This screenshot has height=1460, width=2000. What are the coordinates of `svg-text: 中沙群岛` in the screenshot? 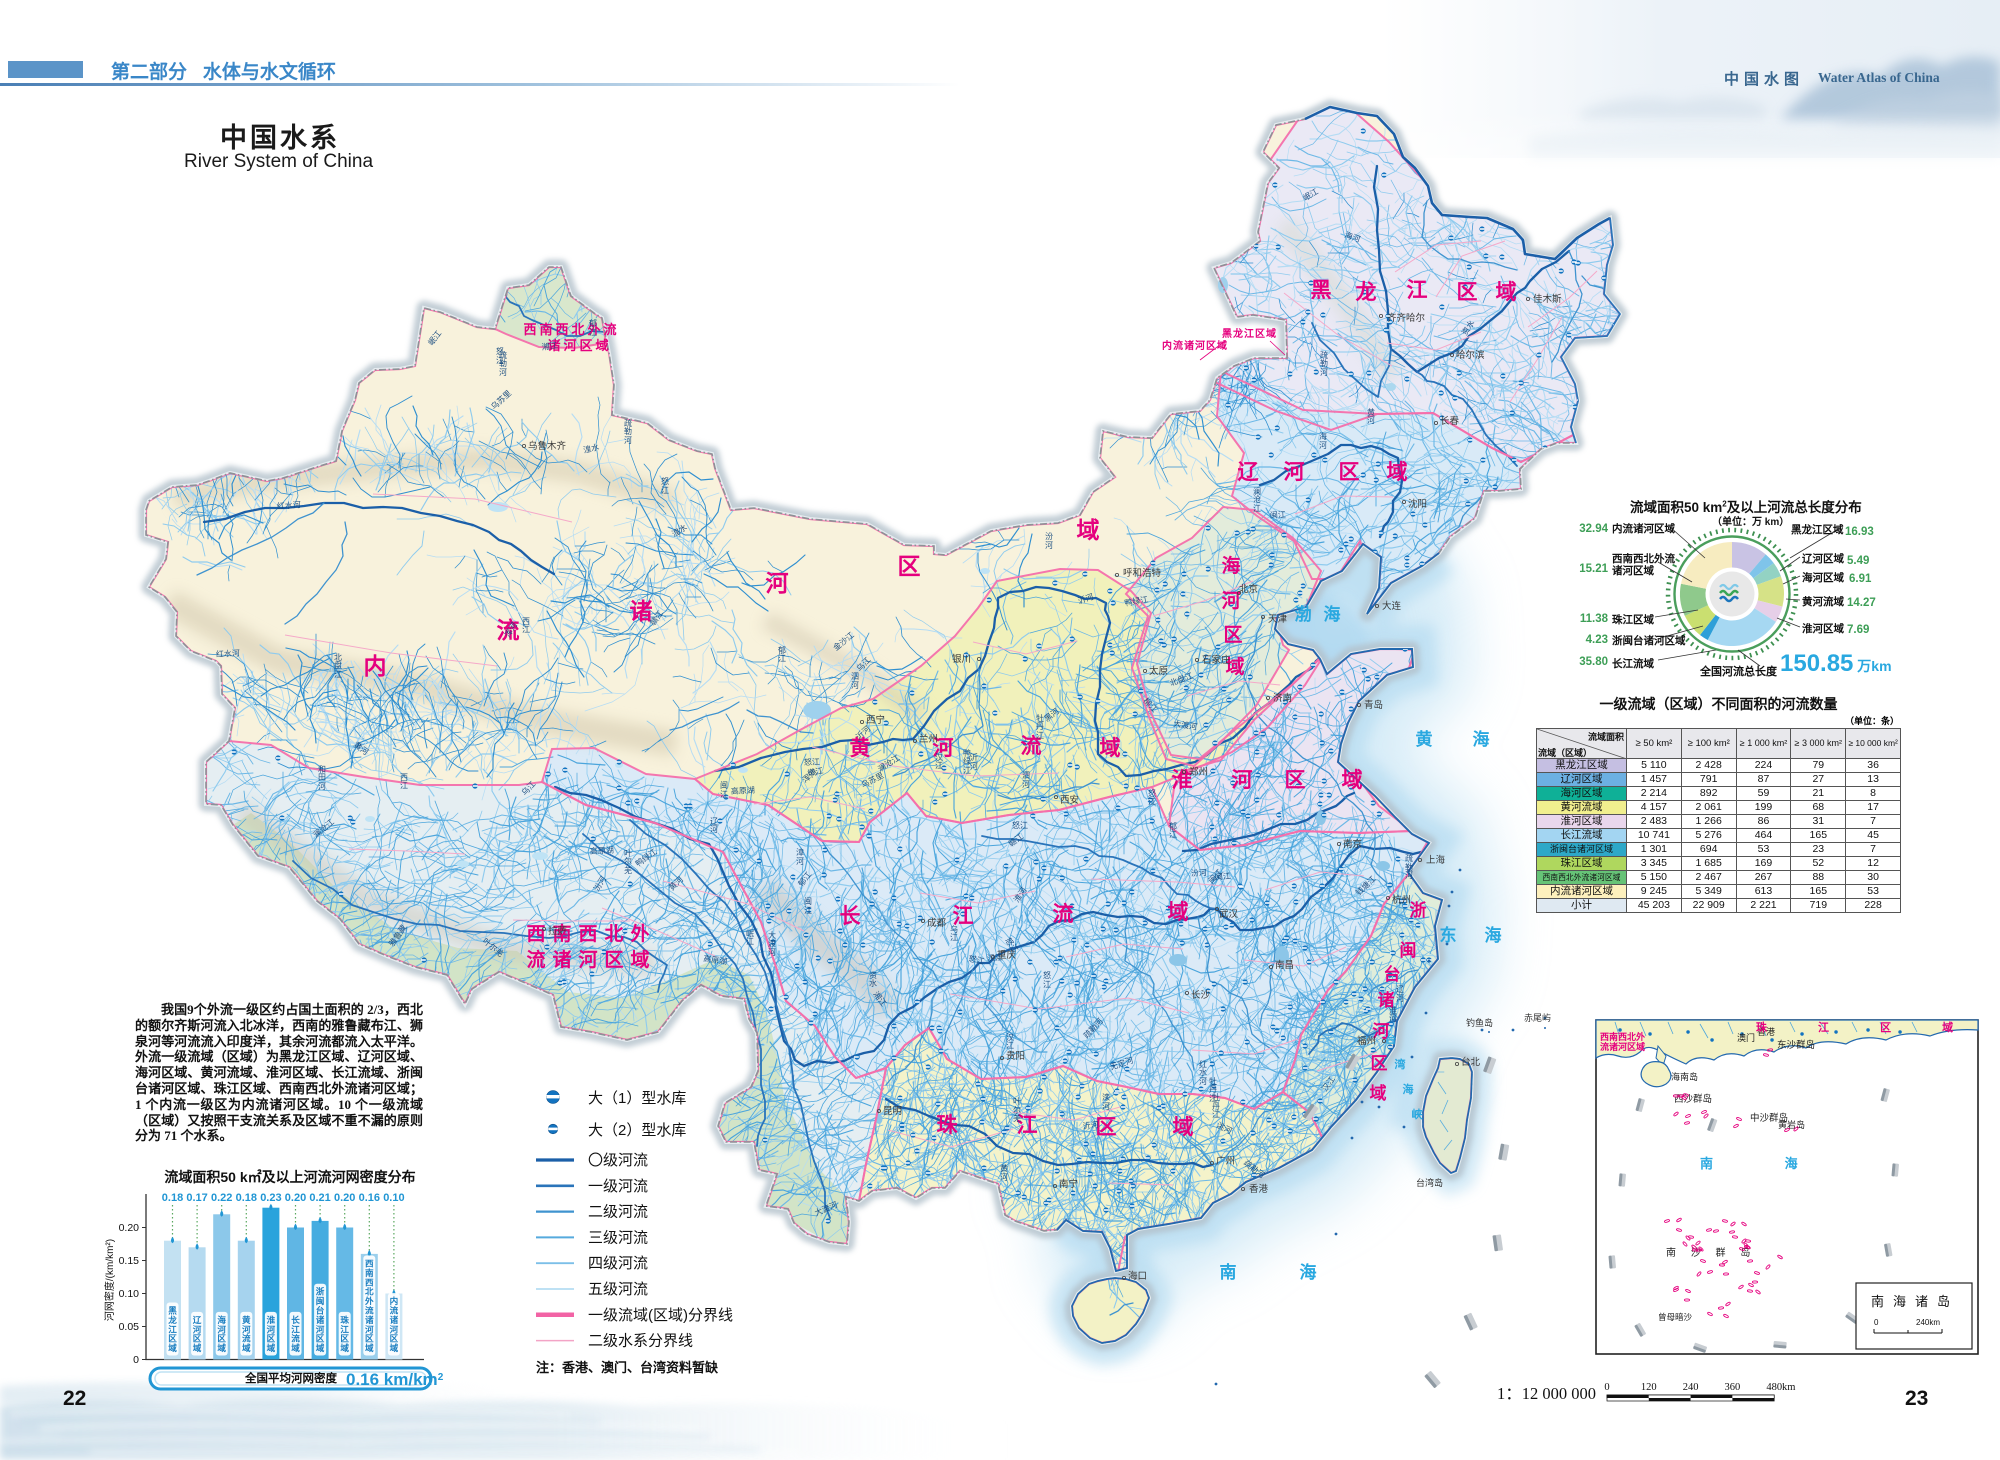 It's located at (1769, 1118).